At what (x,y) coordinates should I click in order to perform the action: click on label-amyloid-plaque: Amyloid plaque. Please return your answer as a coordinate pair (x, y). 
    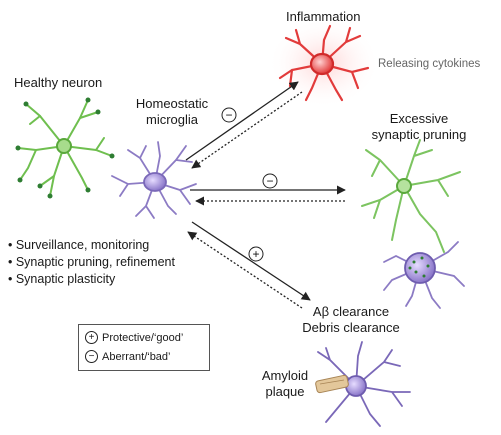
    Looking at the image, I should click on (285, 383).